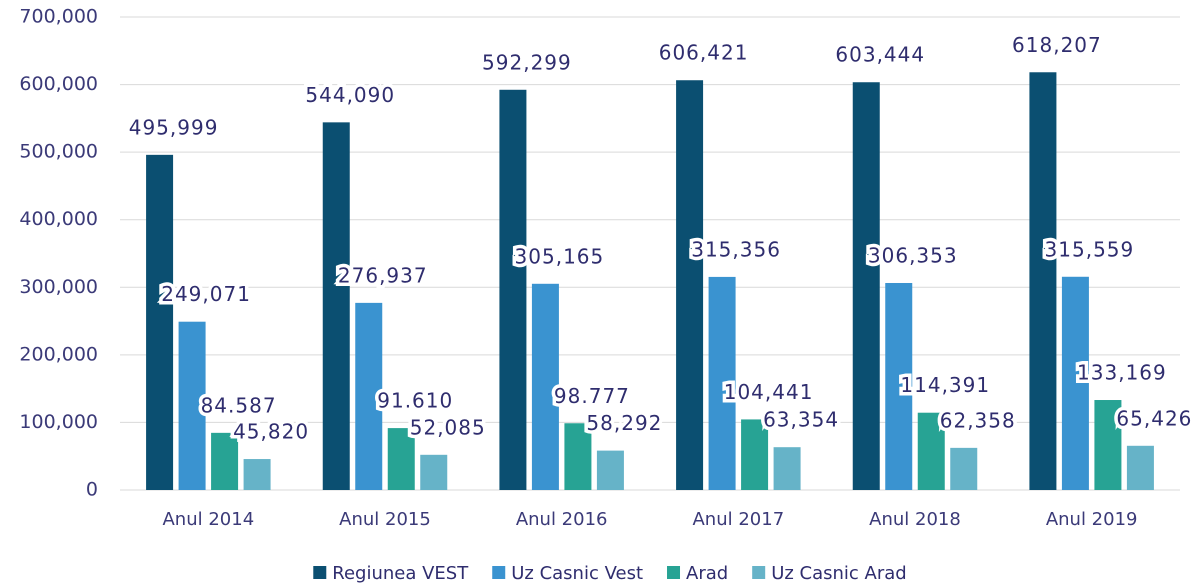 Image resolution: width=1193 pixels, height=587 pixels. Describe the element at coordinates (383, 275) in the screenshot. I see `data-label: 276,937` at that location.